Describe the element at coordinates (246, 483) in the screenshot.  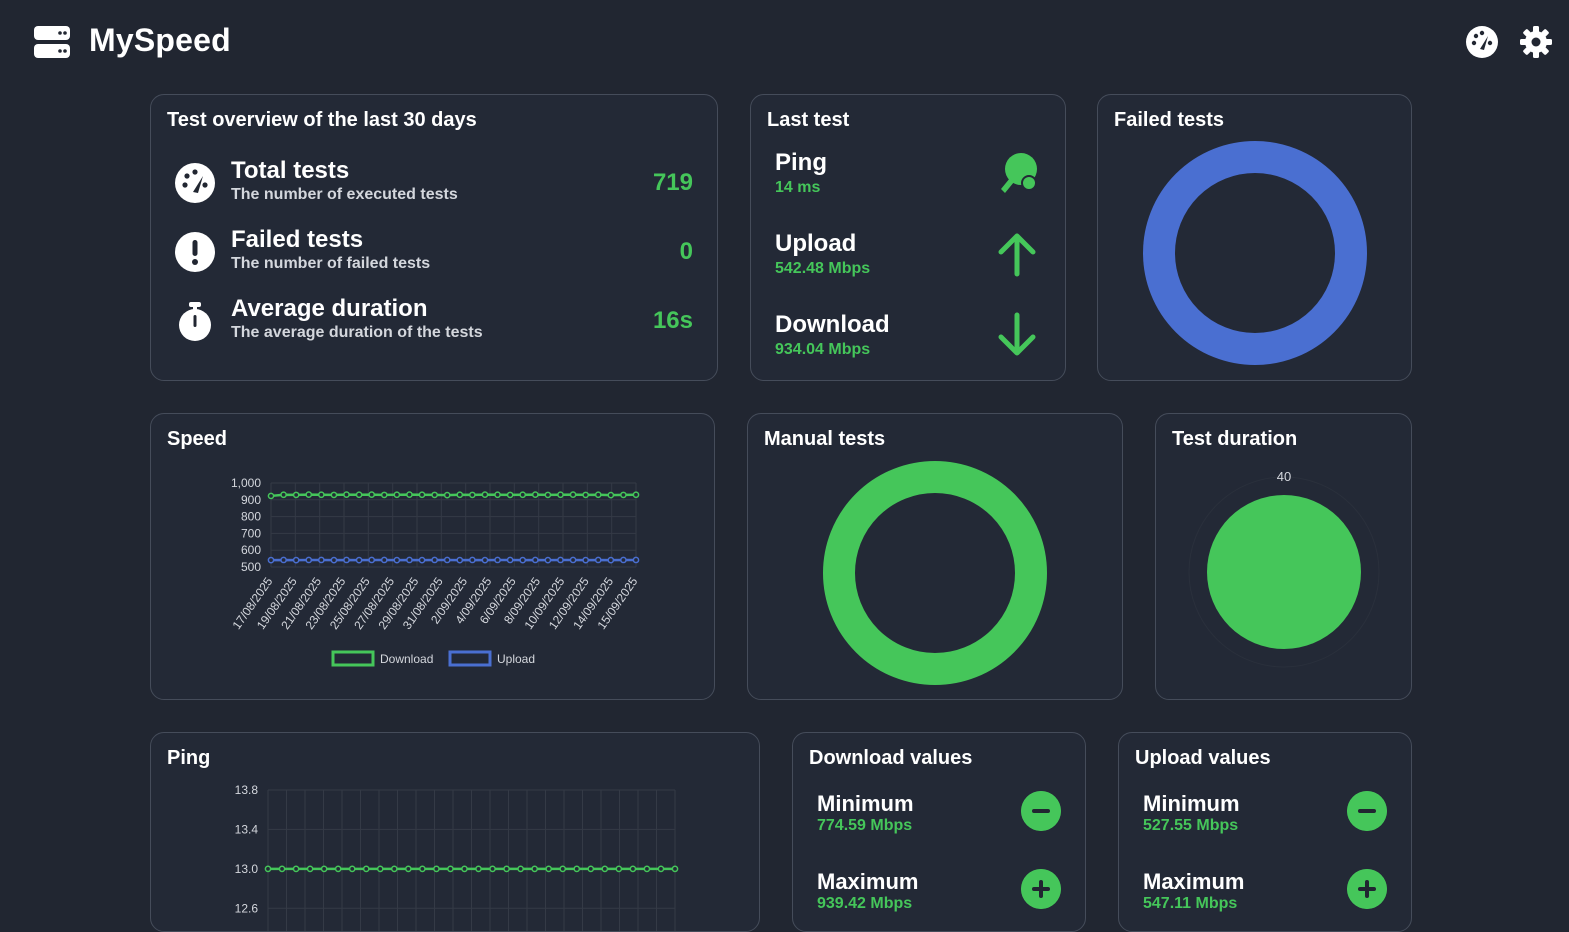
I see `y-tick-label: 1,000` at that location.